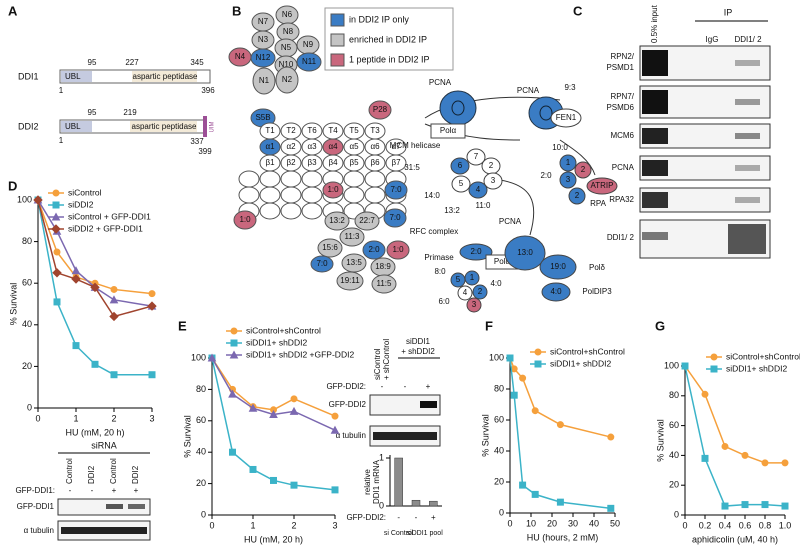 The height and width of the screenshot is (550, 800). I want to click on legend-text: in DDI2 IP only, so click(379, 19).